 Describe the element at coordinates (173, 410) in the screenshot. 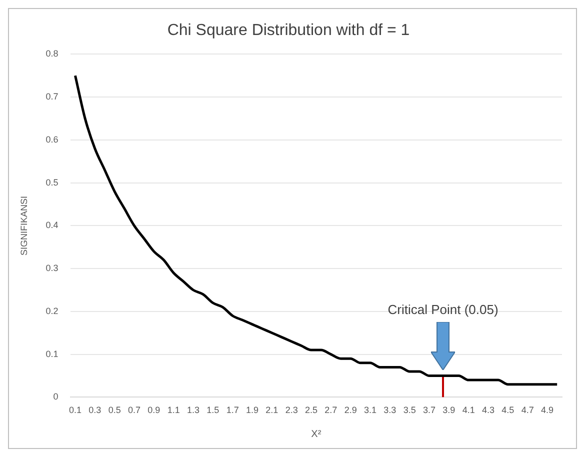

I see `x-tick-label: 1.1` at that location.